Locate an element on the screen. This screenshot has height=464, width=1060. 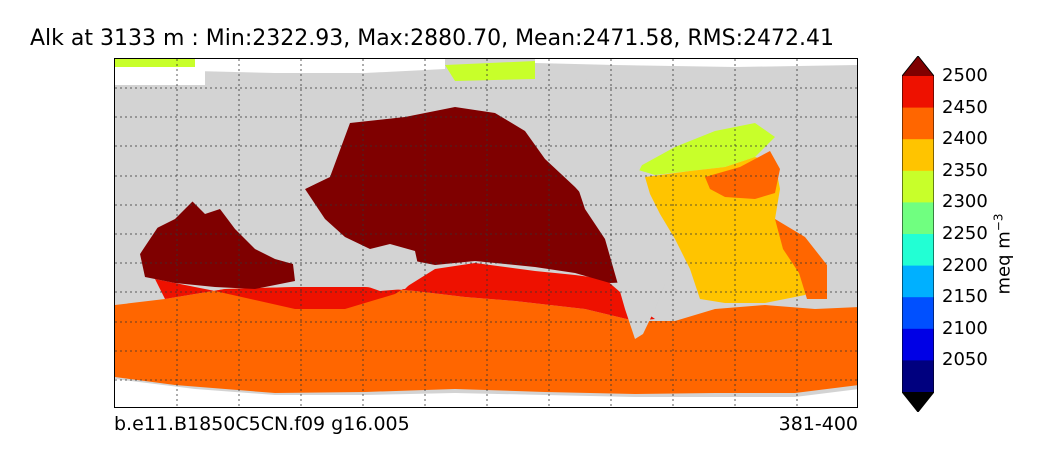
colorbar-extend-min is located at coordinates (918, 402).